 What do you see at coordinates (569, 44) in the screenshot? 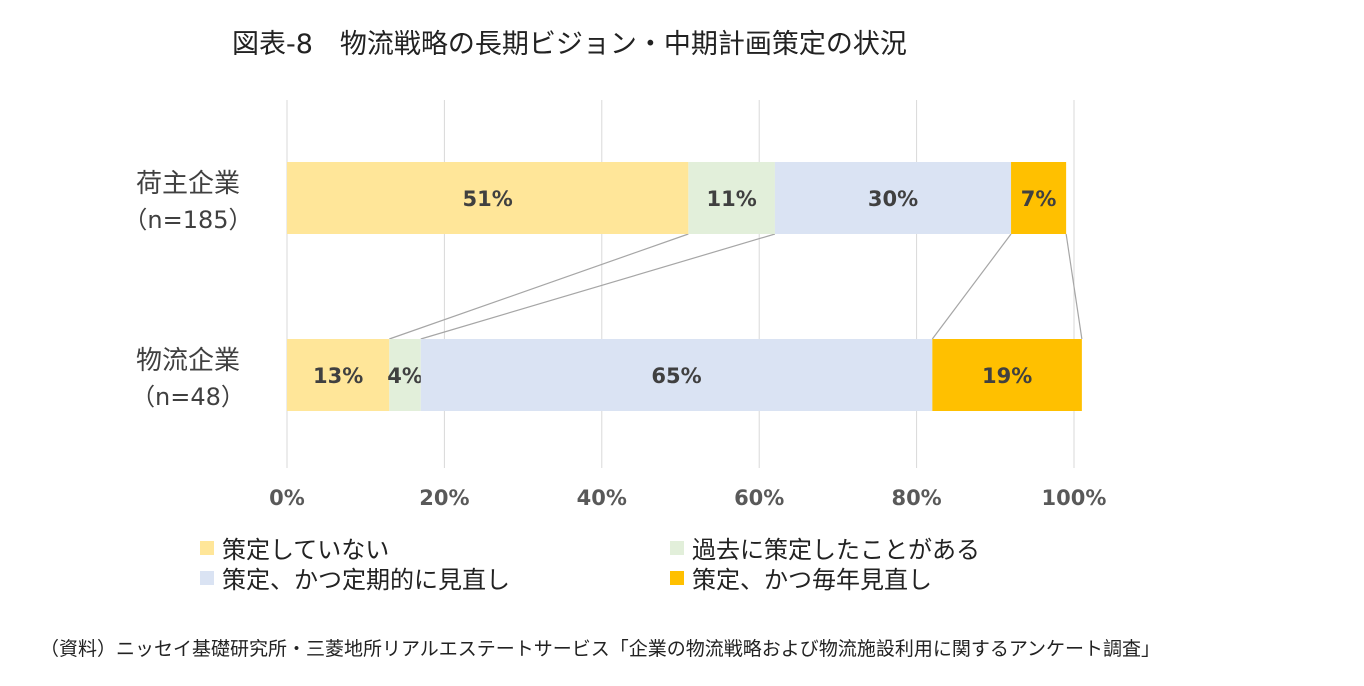
I see `chart-title: 図表-8 物流戦略の長期ビジョン・中期計画策定の状況` at bounding box center [569, 44].